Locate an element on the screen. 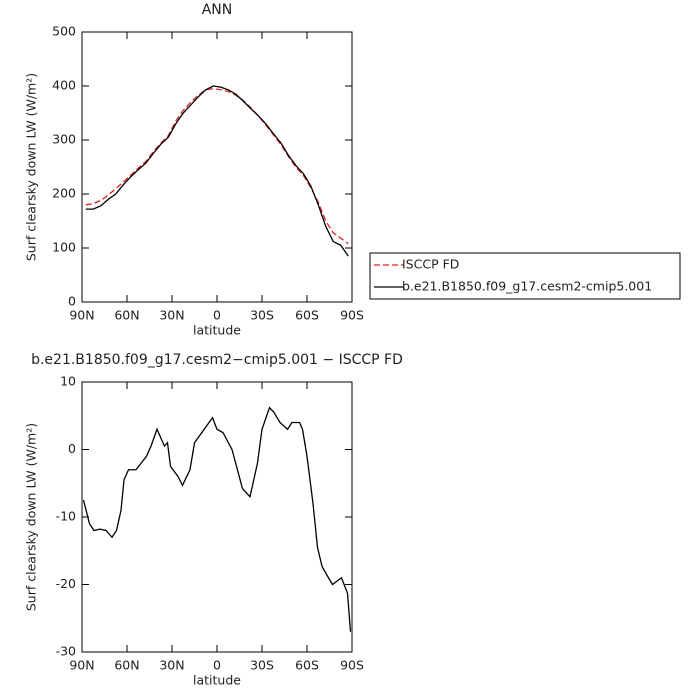 The height and width of the screenshot is (700, 700). y-tick-label: -10 is located at coordinates (66, 516).